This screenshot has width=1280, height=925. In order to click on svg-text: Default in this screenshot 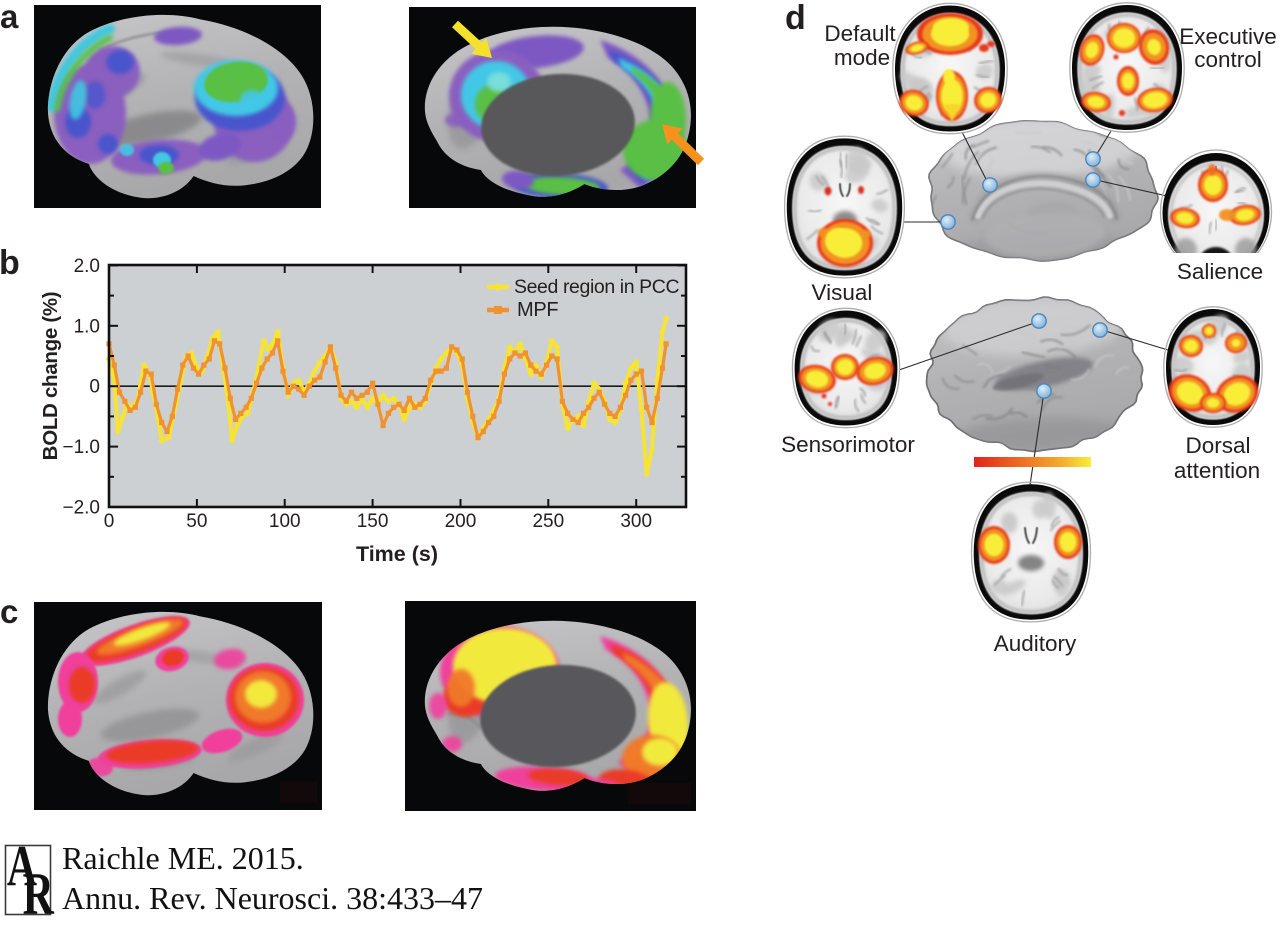, I will do `click(860, 33)`.